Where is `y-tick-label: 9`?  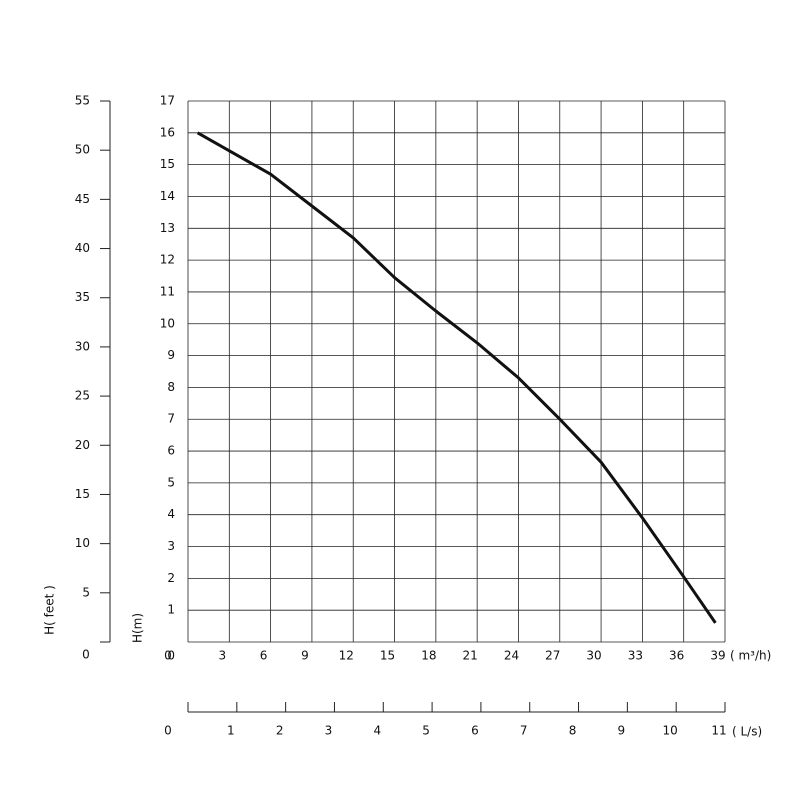 y-tick-label: 9 is located at coordinates (171, 355).